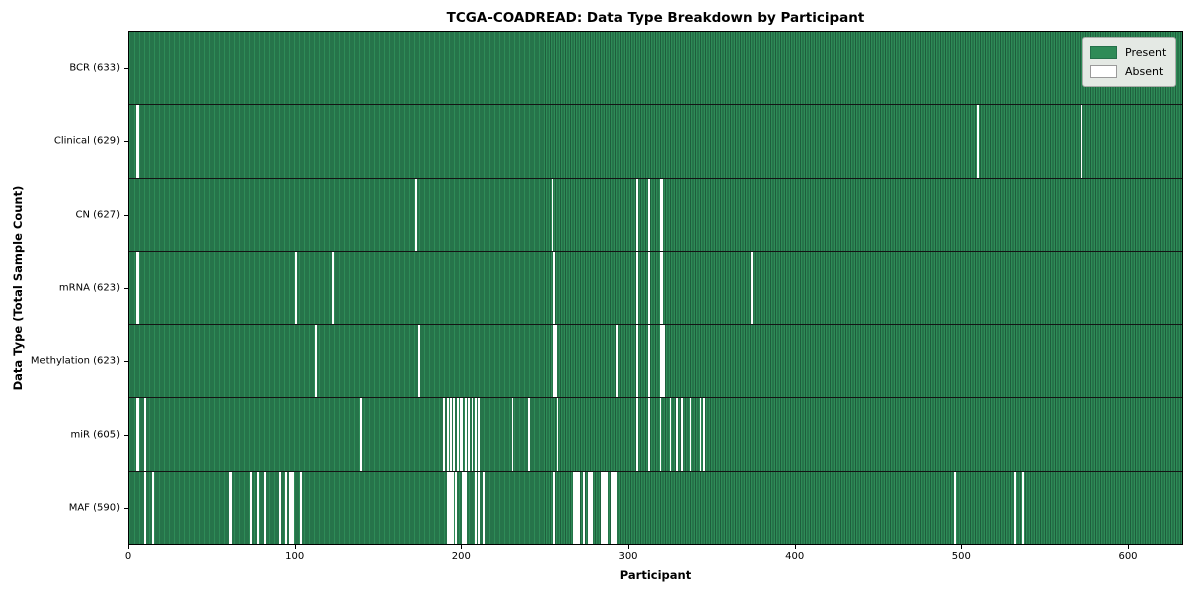 This screenshot has width=1200, height=600. Describe the element at coordinates (1144, 71) in the screenshot. I see `legend-label-absent: Absent` at that location.